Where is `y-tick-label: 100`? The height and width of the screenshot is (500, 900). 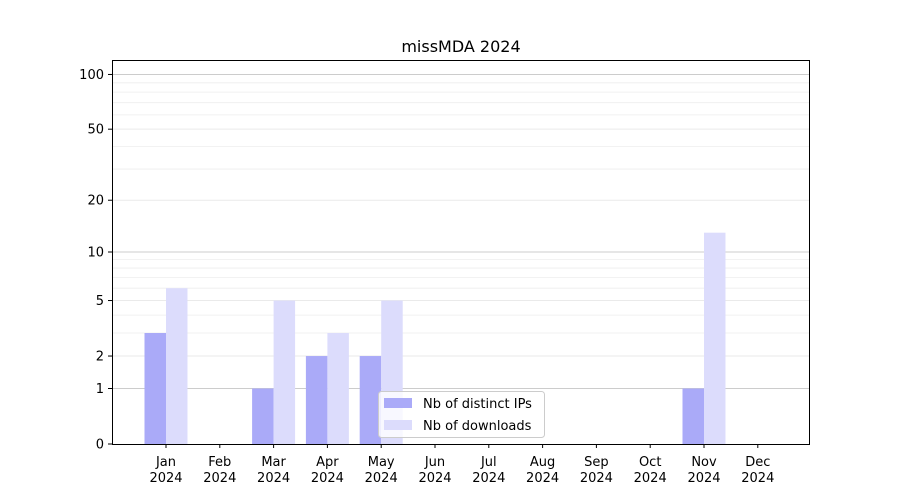
y-tick-label: 100 is located at coordinates (91, 75).